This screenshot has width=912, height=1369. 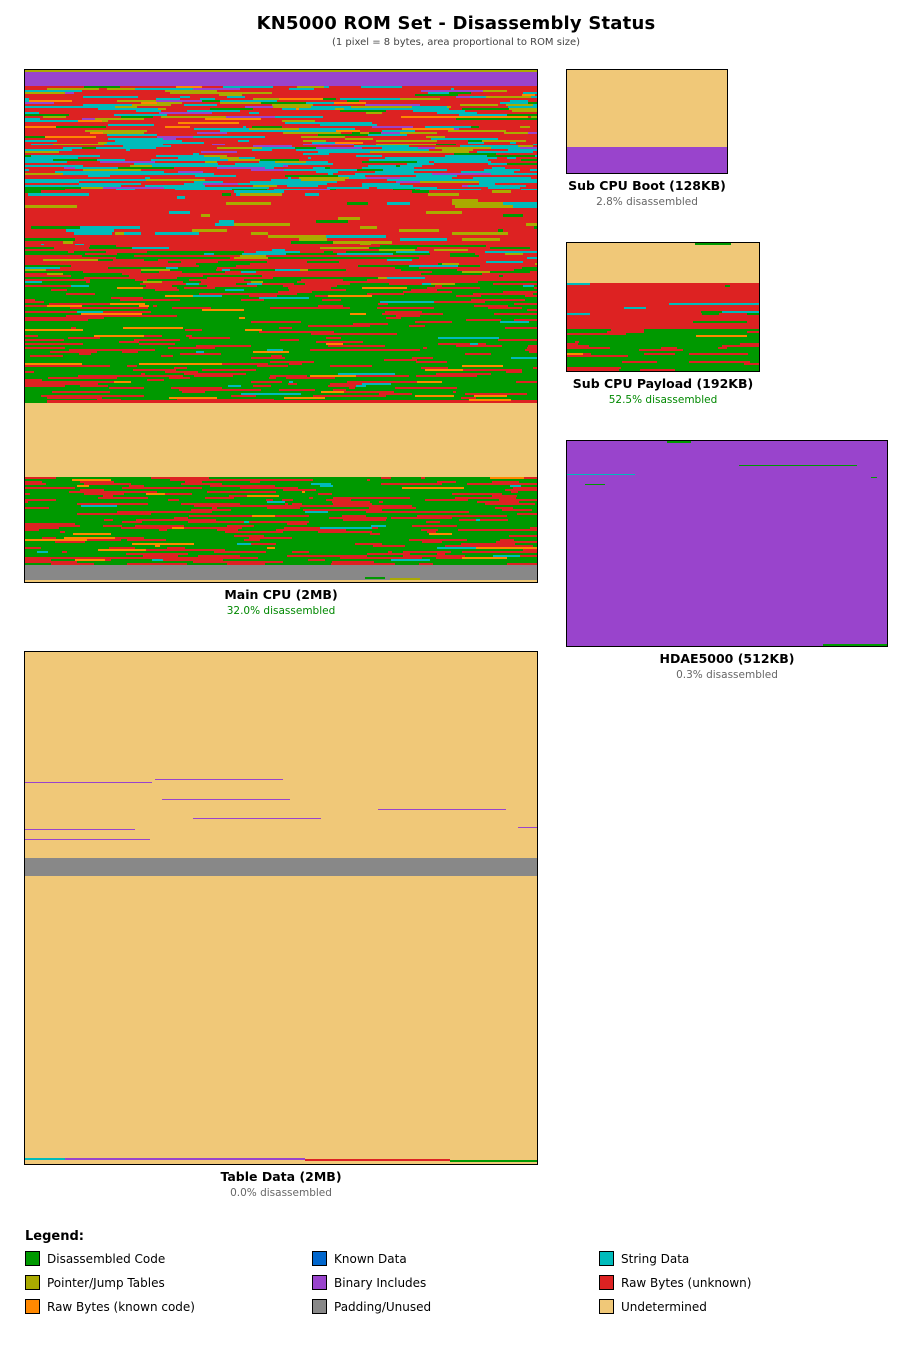 What do you see at coordinates (281, 1193) in the screenshot?
I see `rom-status-table-data: 0.0% disassembled` at bounding box center [281, 1193].